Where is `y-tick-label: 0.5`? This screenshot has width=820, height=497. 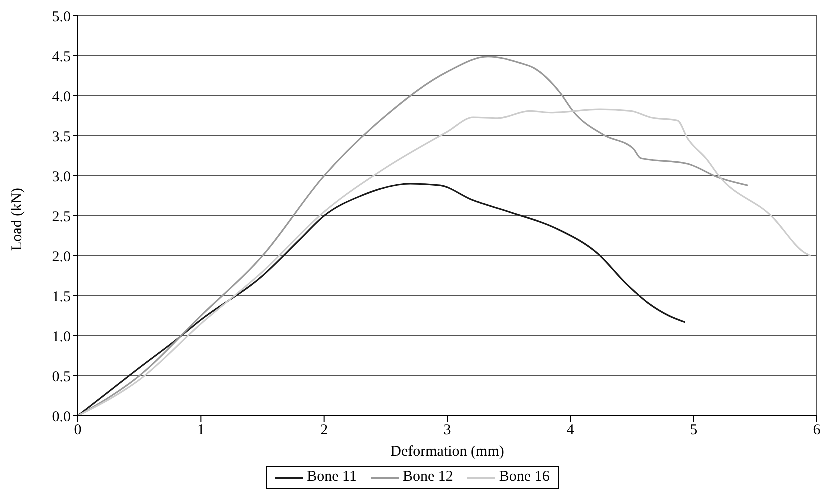 y-tick-label: 0.5 is located at coordinates (61, 377).